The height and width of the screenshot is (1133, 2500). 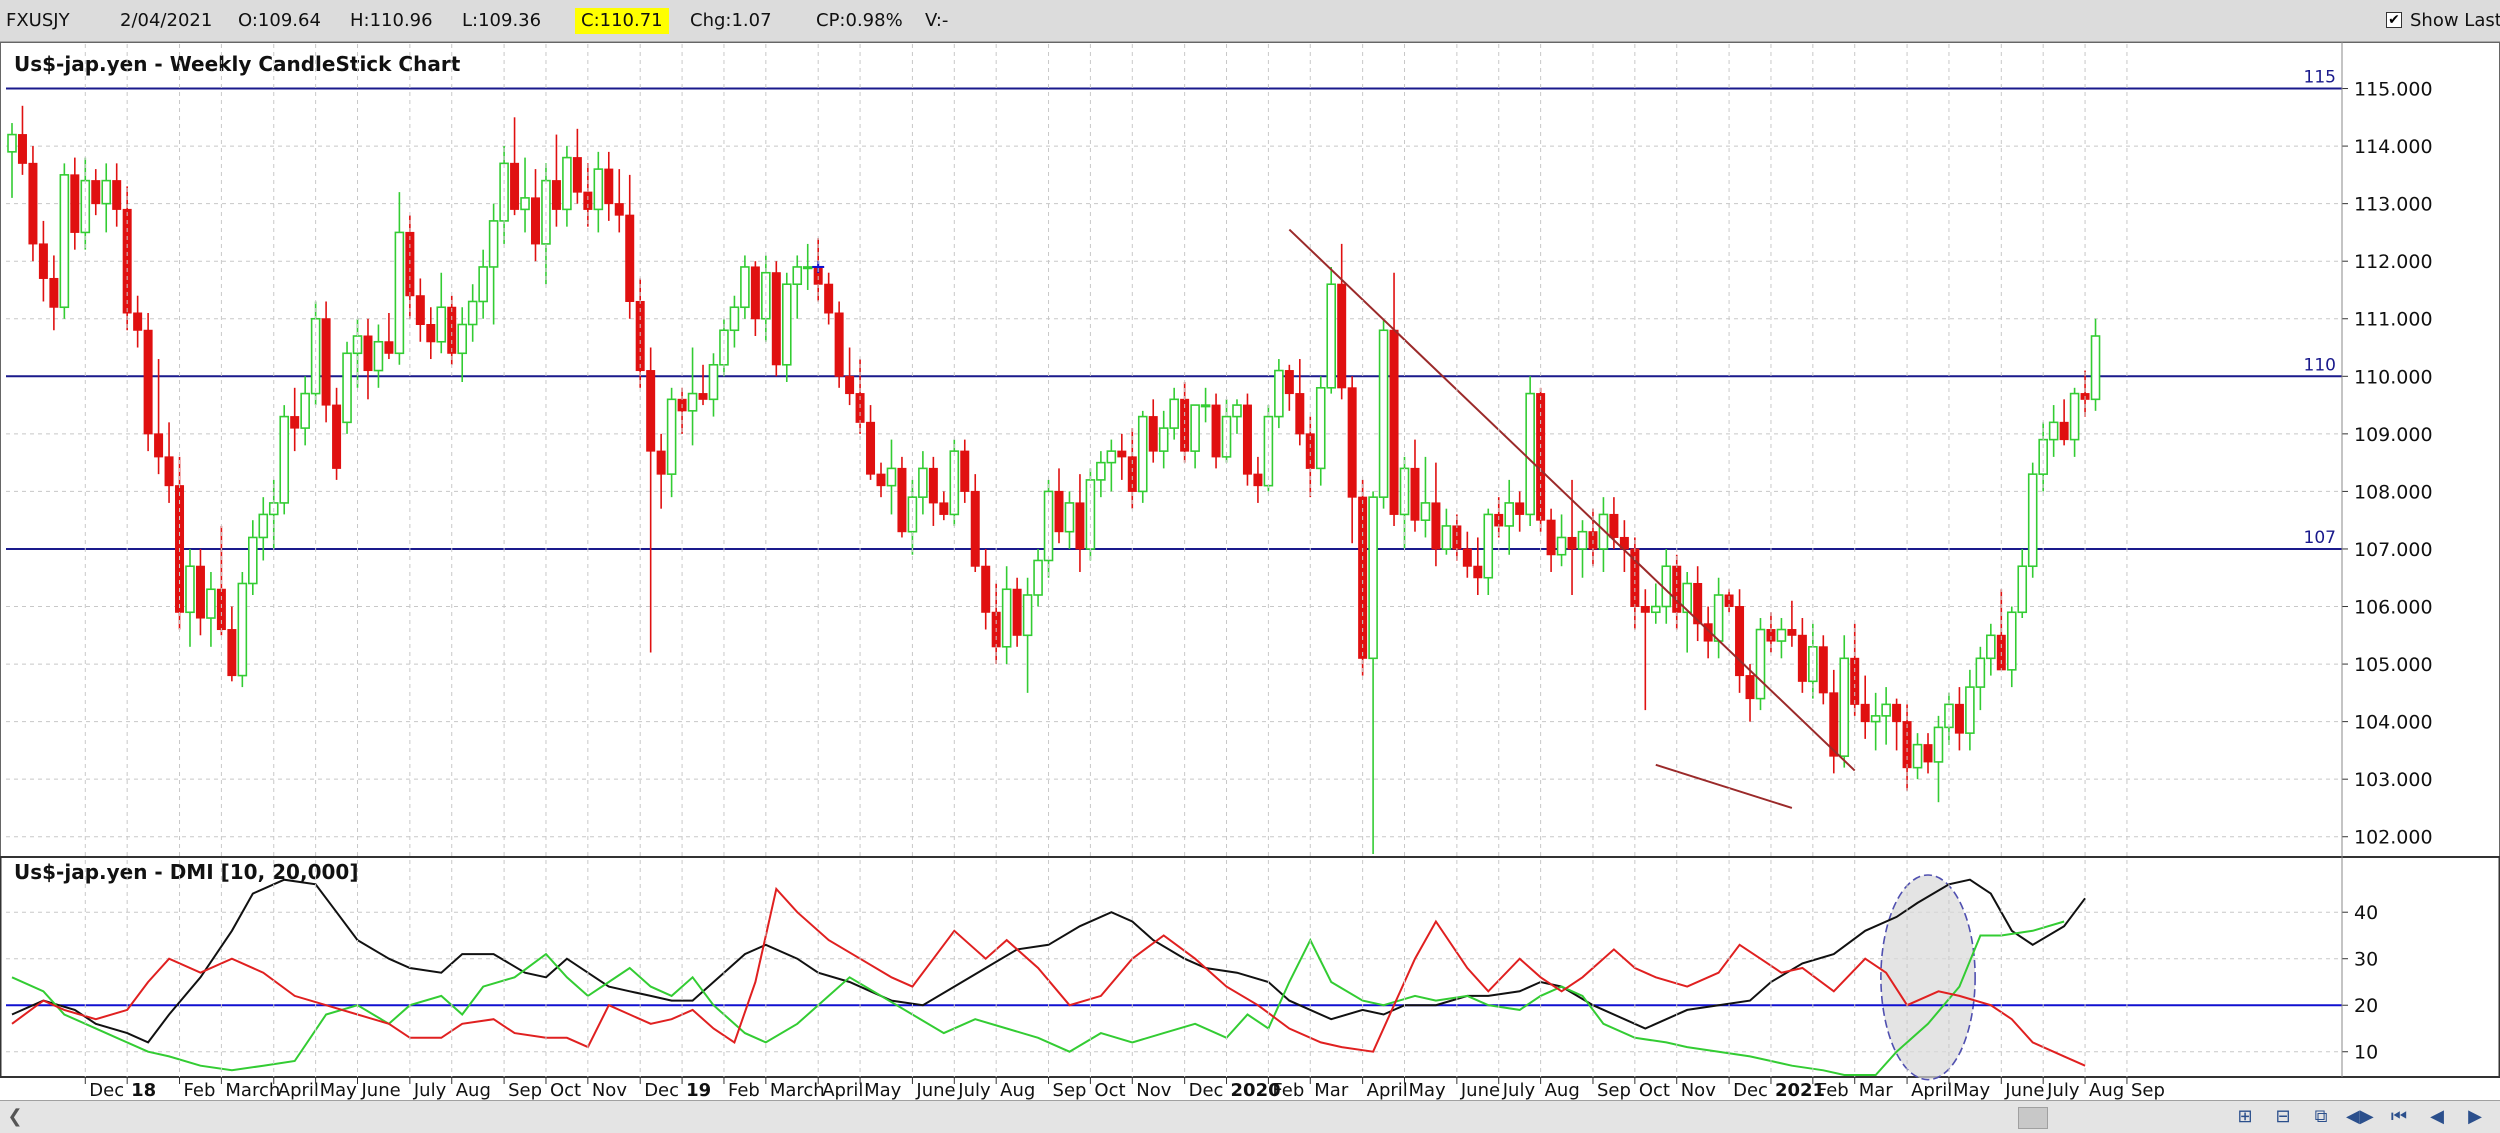 What do you see at coordinates (1654, 1090) in the screenshot?
I see `x-tick-label: Oct` at bounding box center [1654, 1090].